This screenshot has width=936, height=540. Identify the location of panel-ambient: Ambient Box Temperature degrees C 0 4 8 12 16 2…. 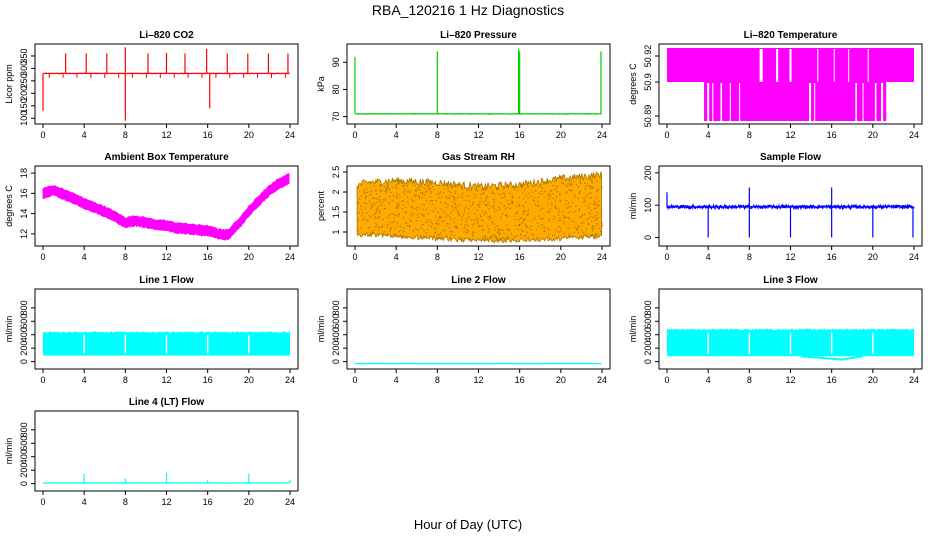
(151, 207).